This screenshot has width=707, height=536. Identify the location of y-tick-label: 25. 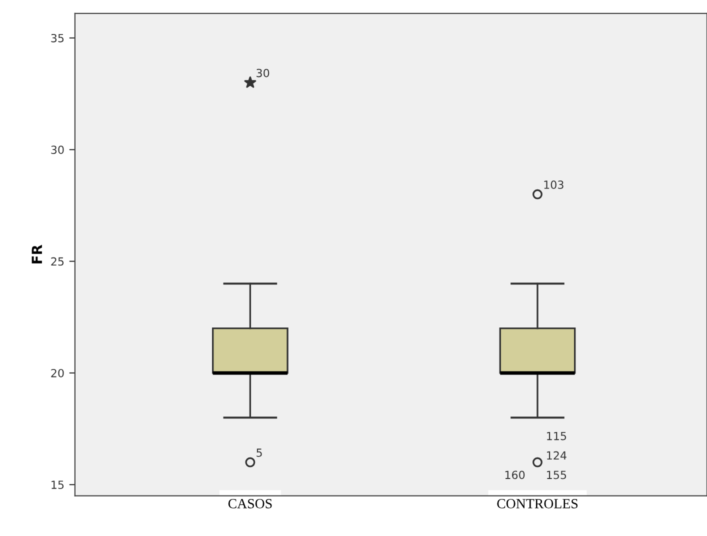
(57, 261).